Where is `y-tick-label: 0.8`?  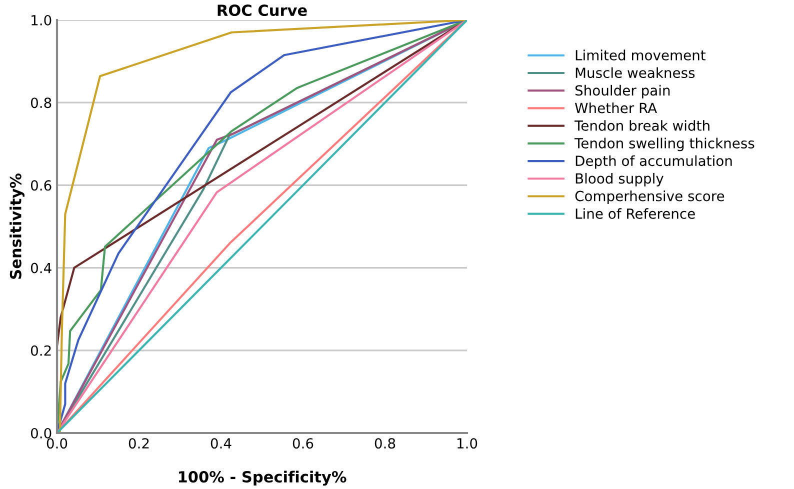
y-tick-label: 0.8 is located at coordinates (41, 103).